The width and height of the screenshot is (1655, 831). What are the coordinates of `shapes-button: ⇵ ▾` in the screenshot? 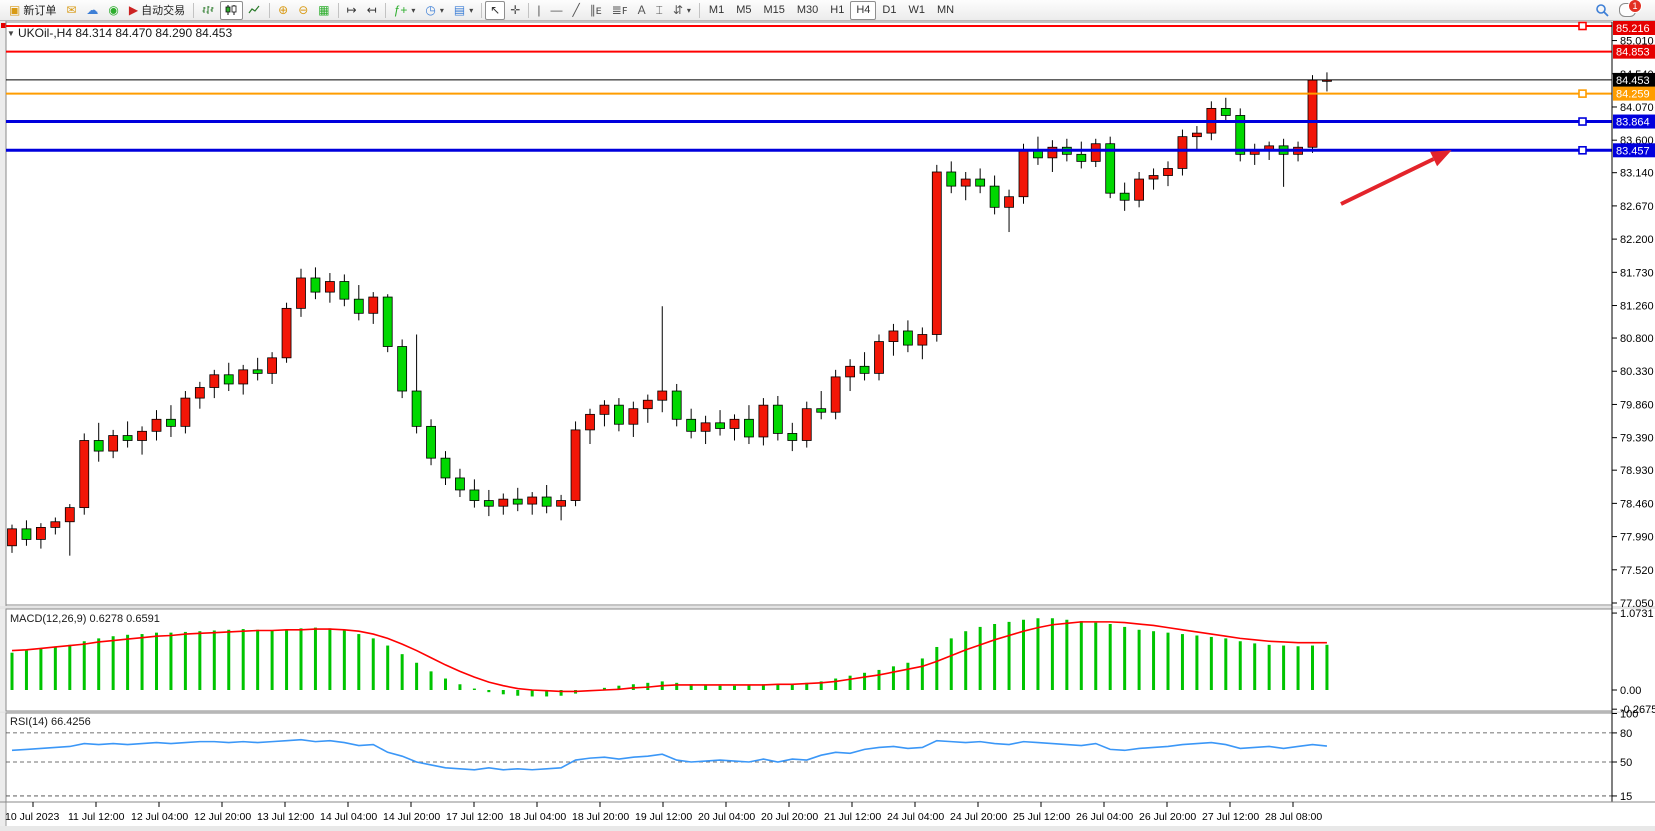 It's located at (682, 10).